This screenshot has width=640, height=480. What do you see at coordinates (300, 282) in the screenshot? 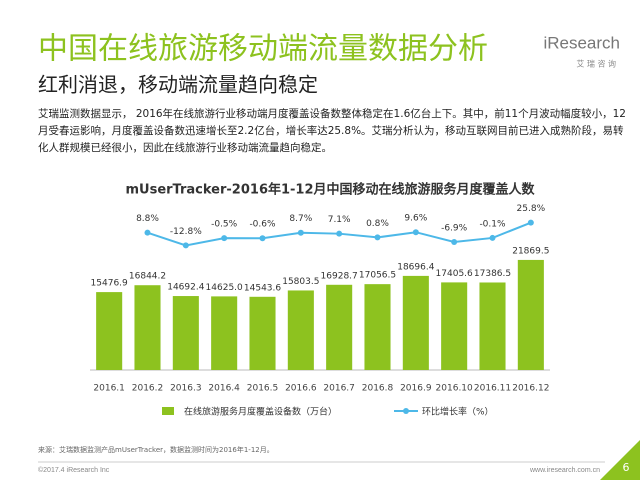
I see `bar-label: 15803.5` at bounding box center [300, 282].